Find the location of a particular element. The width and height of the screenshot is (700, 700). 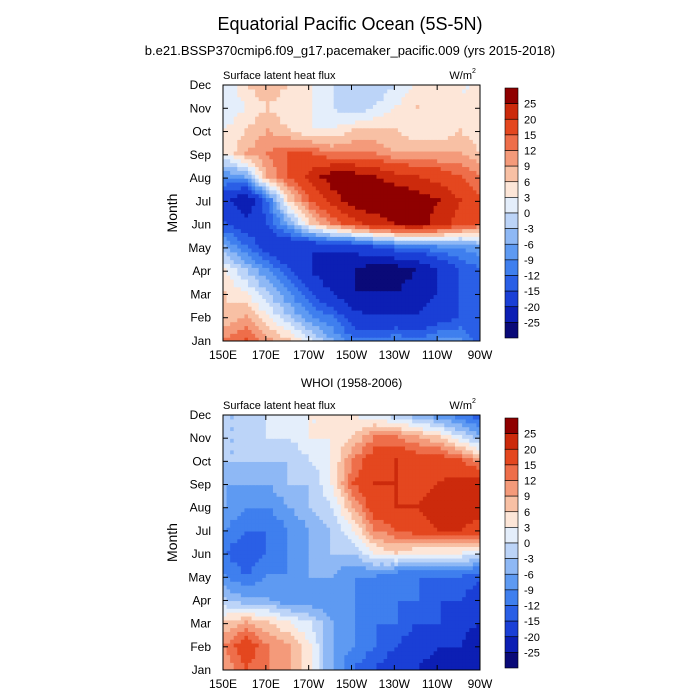

colorbar-box is located at coordinates (511, 252).